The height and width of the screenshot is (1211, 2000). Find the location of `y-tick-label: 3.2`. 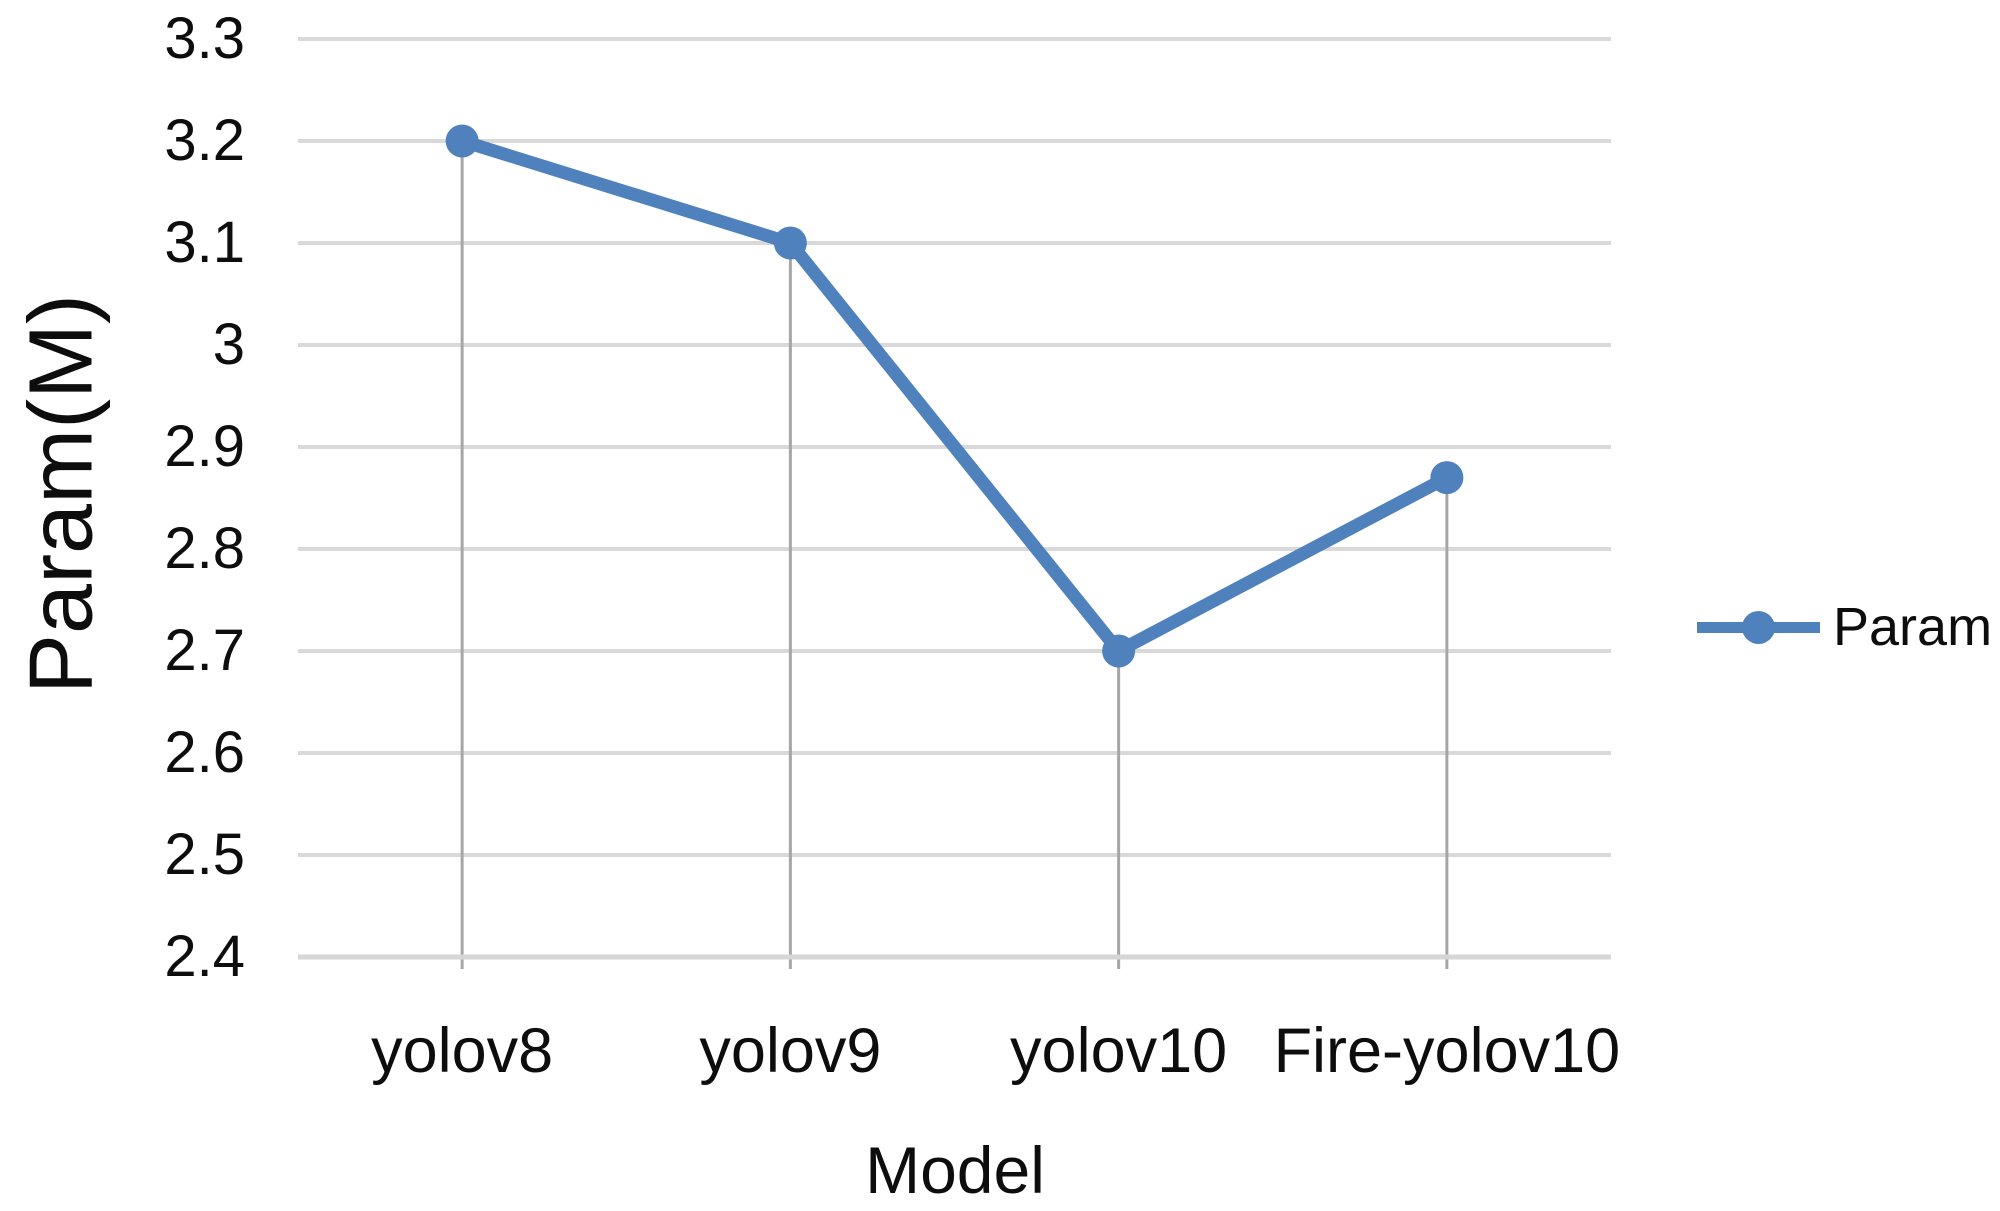

y-tick-label: 3.2 is located at coordinates (204, 140).